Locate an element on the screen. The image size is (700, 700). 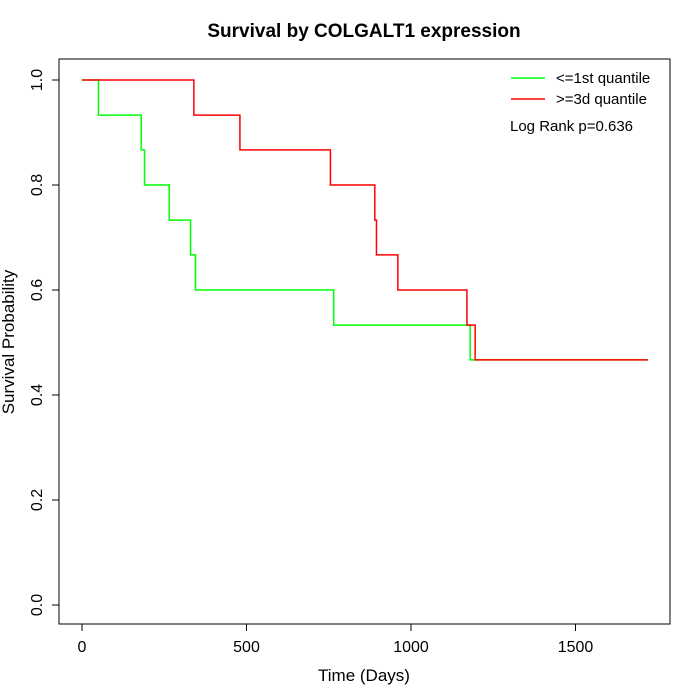
x-tick-label: 500 is located at coordinates (246, 647).